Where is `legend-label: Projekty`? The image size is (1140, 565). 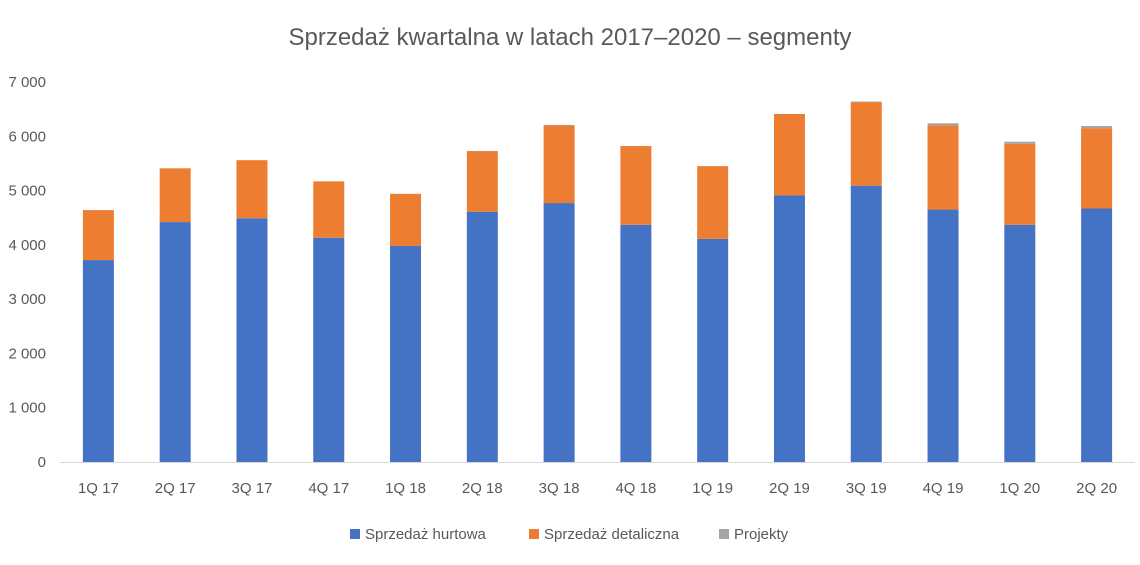
legend-label: Projekty is located at coordinates (761, 534).